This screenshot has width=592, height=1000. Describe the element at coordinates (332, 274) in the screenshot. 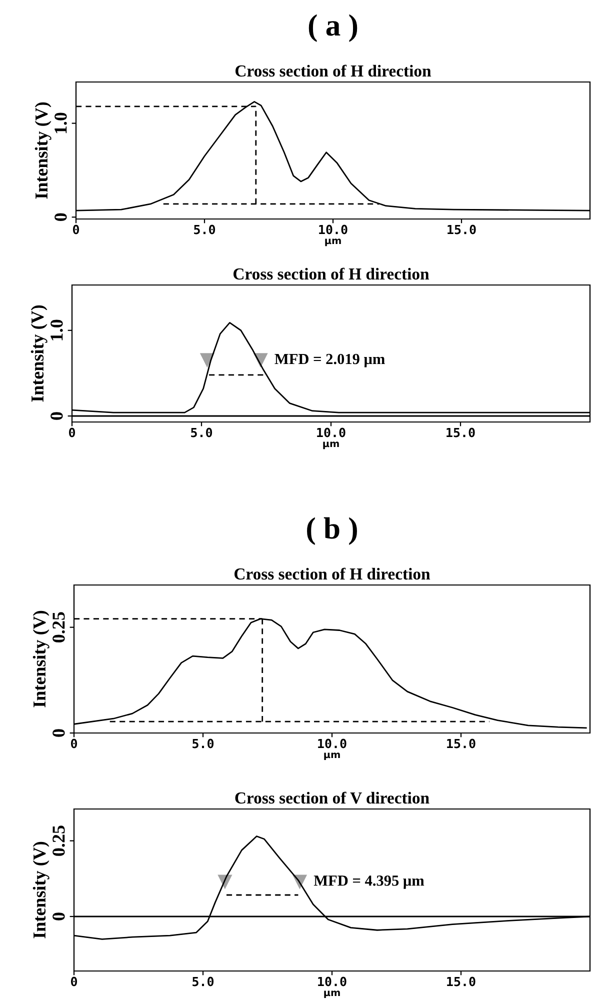

I see `chart-title: Cross section of H direction` at that location.